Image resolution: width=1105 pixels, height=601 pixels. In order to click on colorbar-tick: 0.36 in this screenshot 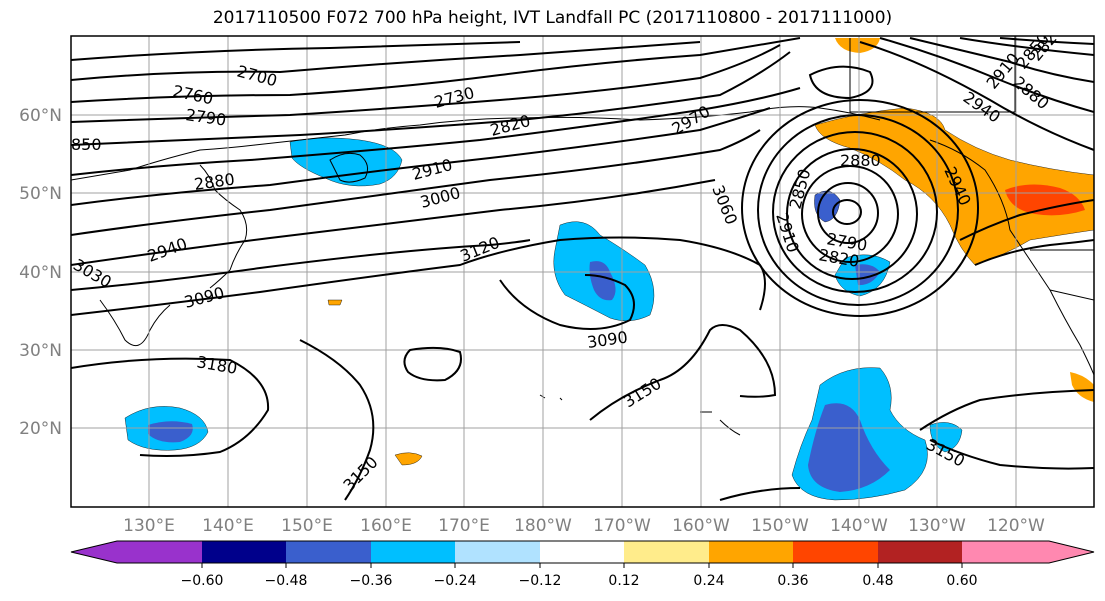, I will do `click(792, 581)`.